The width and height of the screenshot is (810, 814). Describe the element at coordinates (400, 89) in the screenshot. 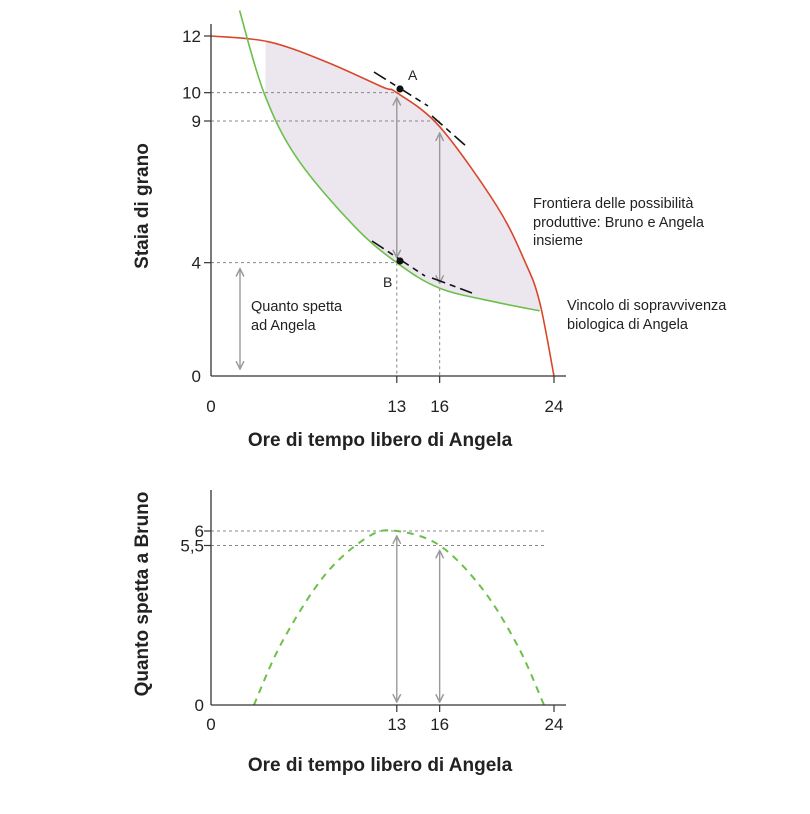

I see `point-a` at that location.